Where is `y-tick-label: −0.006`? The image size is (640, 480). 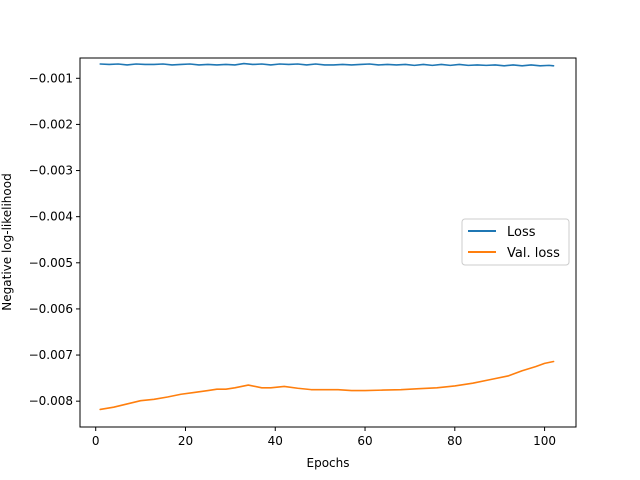 y-tick-label: −0.006 is located at coordinates (51, 309).